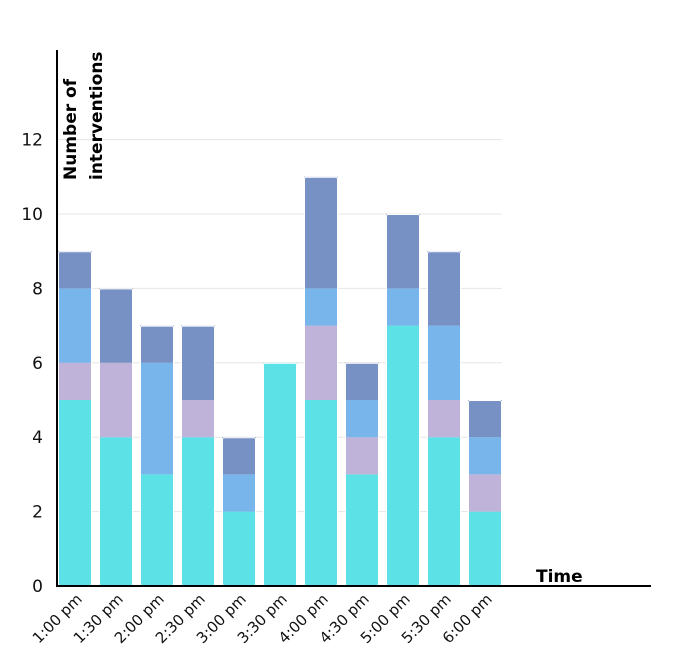 This screenshot has width=681, height=671. What do you see at coordinates (37, 438) in the screenshot?
I see `y-tick-label: 4` at bounding box center [37, 438].